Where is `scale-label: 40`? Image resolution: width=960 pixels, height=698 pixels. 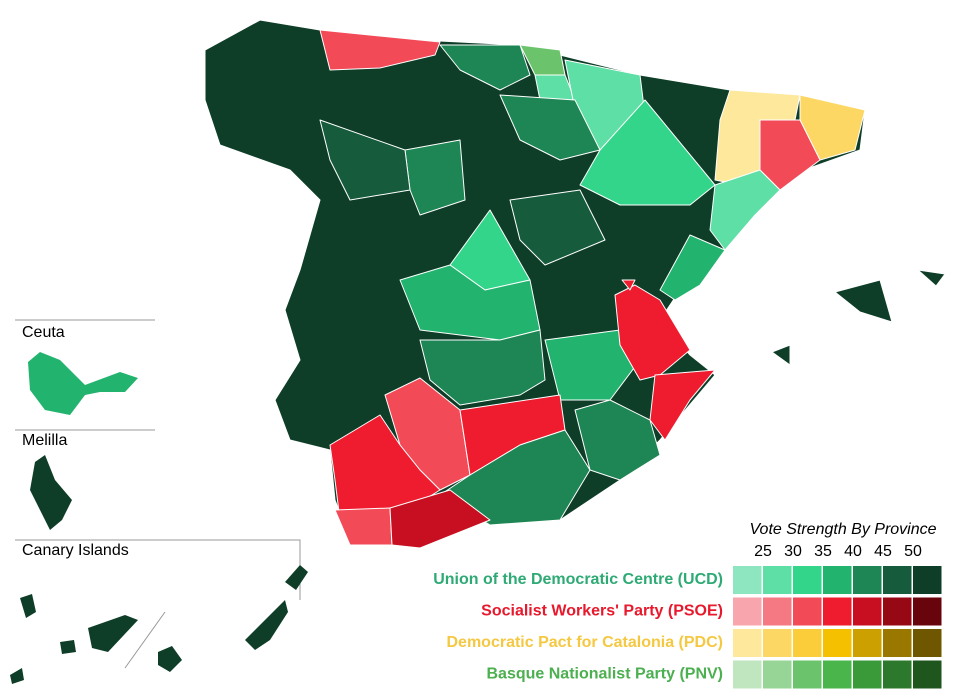 scale-label: 40 is located at coordinates (853, 551).